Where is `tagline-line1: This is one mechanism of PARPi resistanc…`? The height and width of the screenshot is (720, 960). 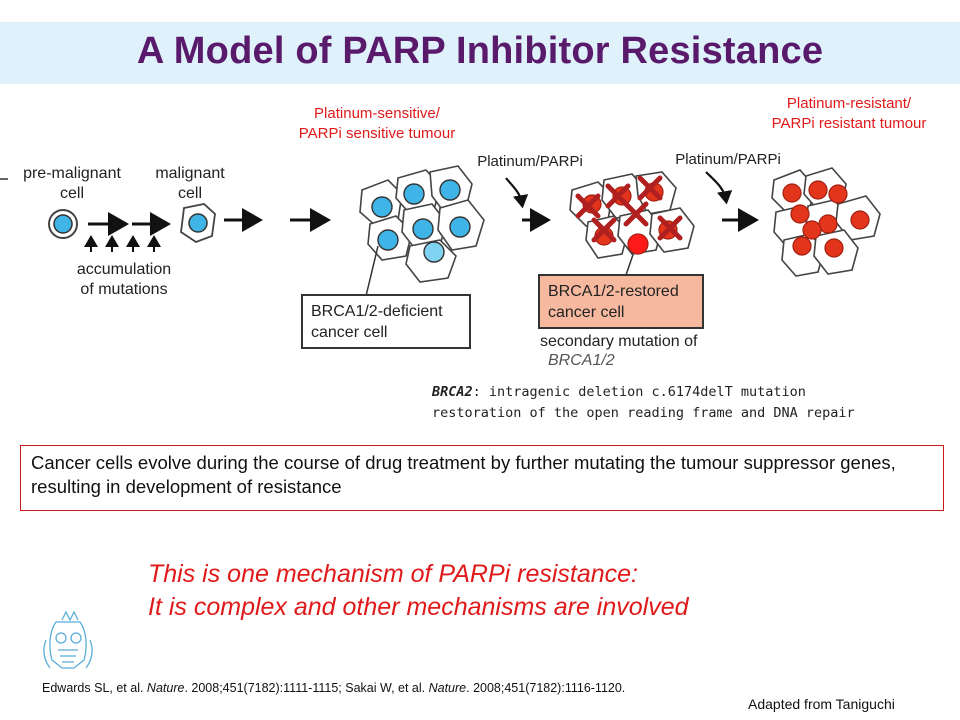 tagline-line1: This is one mechanism of PARPi resistanc… is located at coordinates (393, 574).